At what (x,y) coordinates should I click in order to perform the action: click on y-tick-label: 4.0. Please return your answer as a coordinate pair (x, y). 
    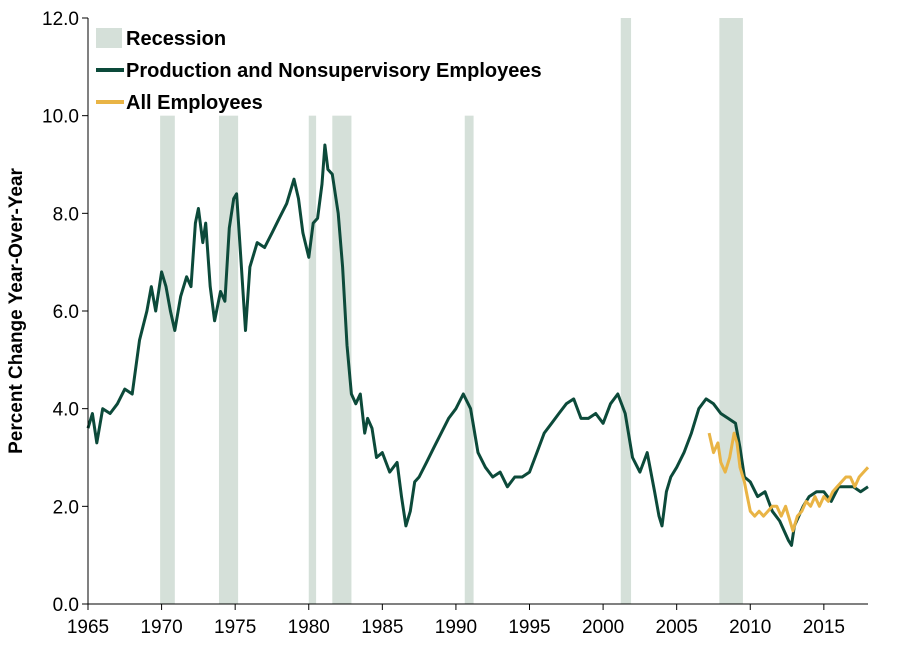
    Looking at the image, I should click on (66, 410).